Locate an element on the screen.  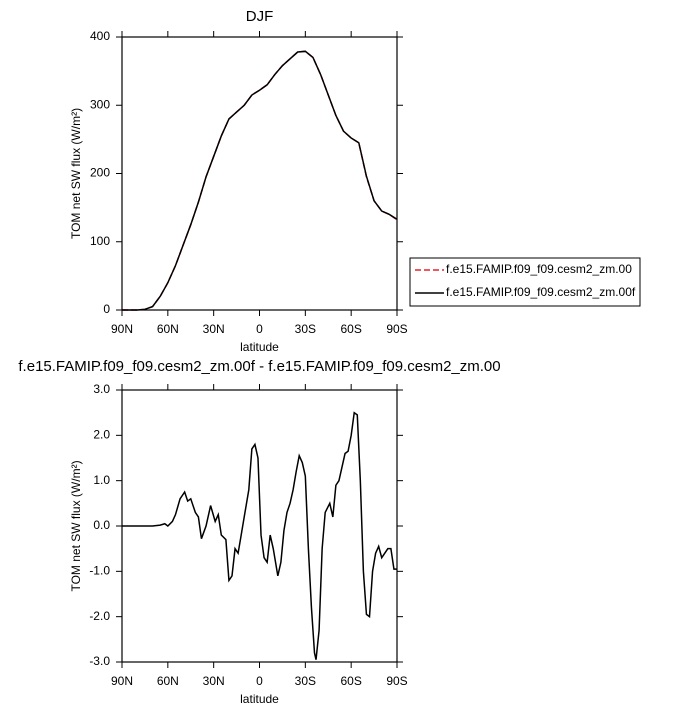
y-tick-label: 0 is located at coordinates (106, 309).